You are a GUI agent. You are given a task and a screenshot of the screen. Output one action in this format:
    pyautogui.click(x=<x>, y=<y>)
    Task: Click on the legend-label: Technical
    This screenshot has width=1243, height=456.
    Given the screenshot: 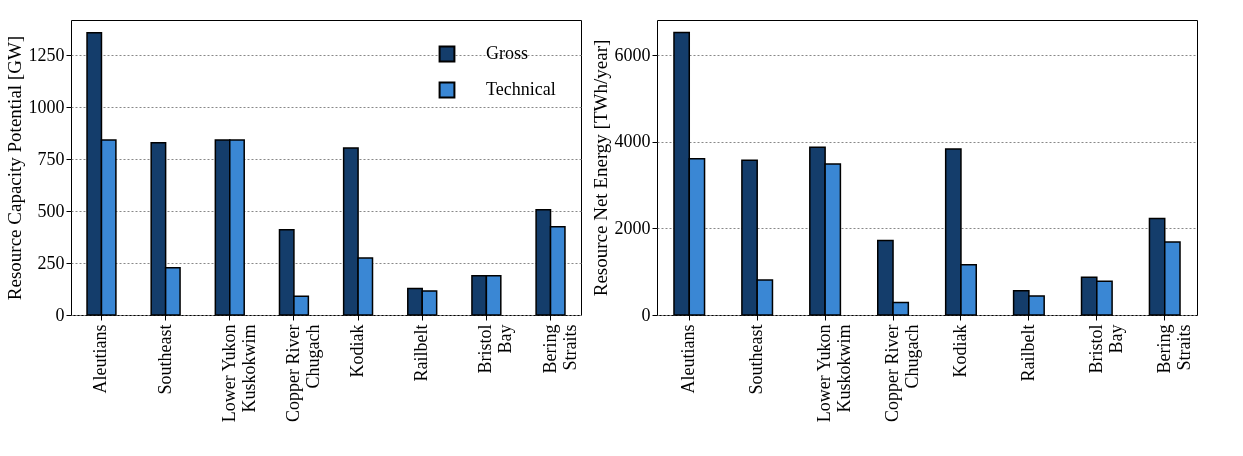 What is the action you would take?
    pyautogui.click(x=521, y=89)
    